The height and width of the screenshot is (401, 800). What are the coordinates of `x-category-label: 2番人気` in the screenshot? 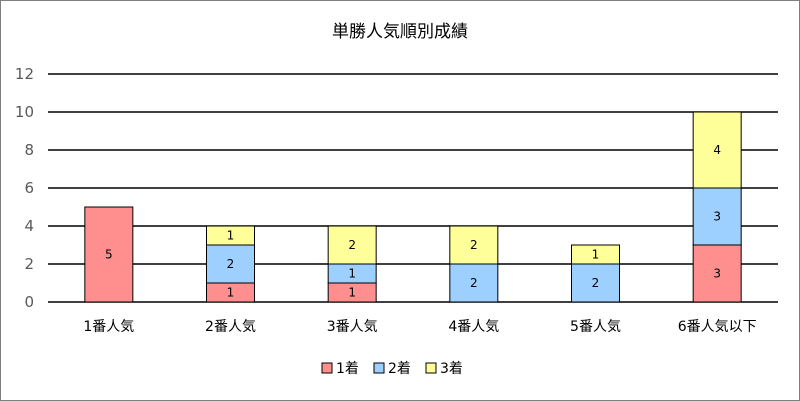 It's located at (230, 327).